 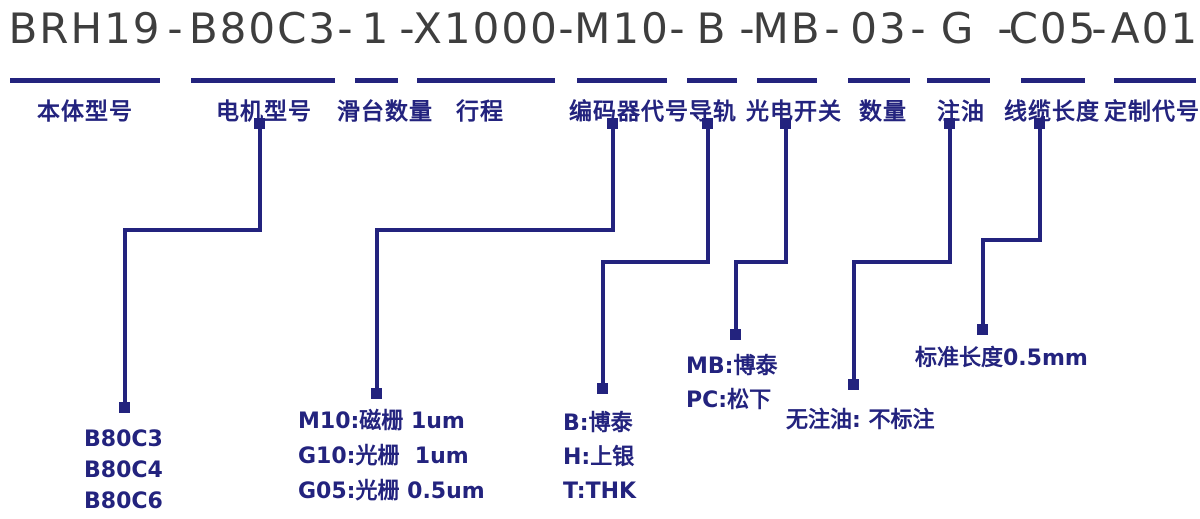 I want to click on list-item: B80C6, so click(x=123, y=501).